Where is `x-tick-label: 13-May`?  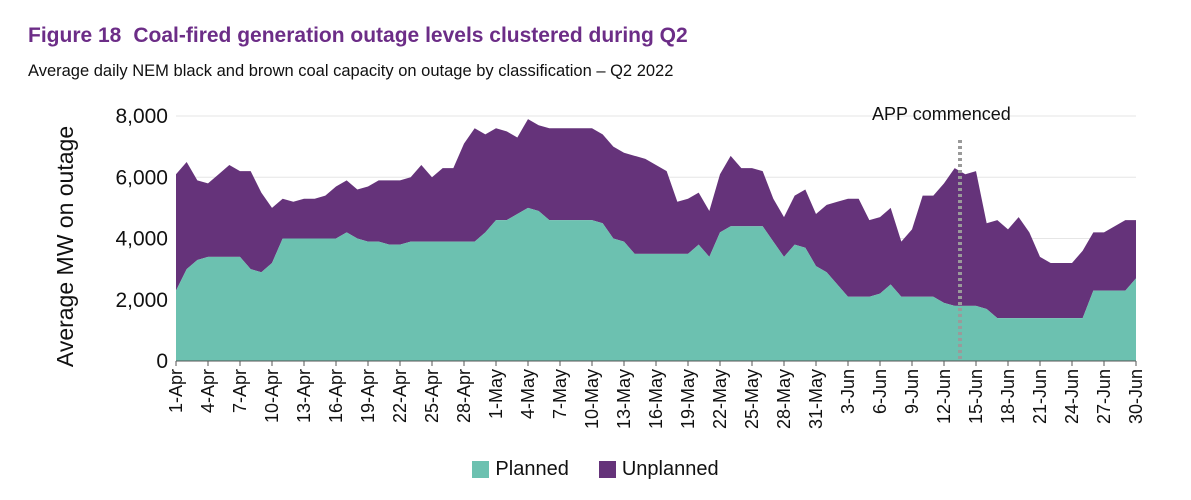
x-tick-label: 13-May is located at coordinates (624, 399).